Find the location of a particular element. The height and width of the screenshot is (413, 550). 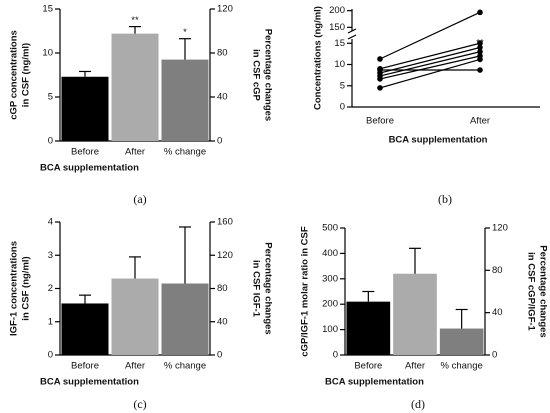

y-tick-label: 150 is located at coordinates (337, 27).